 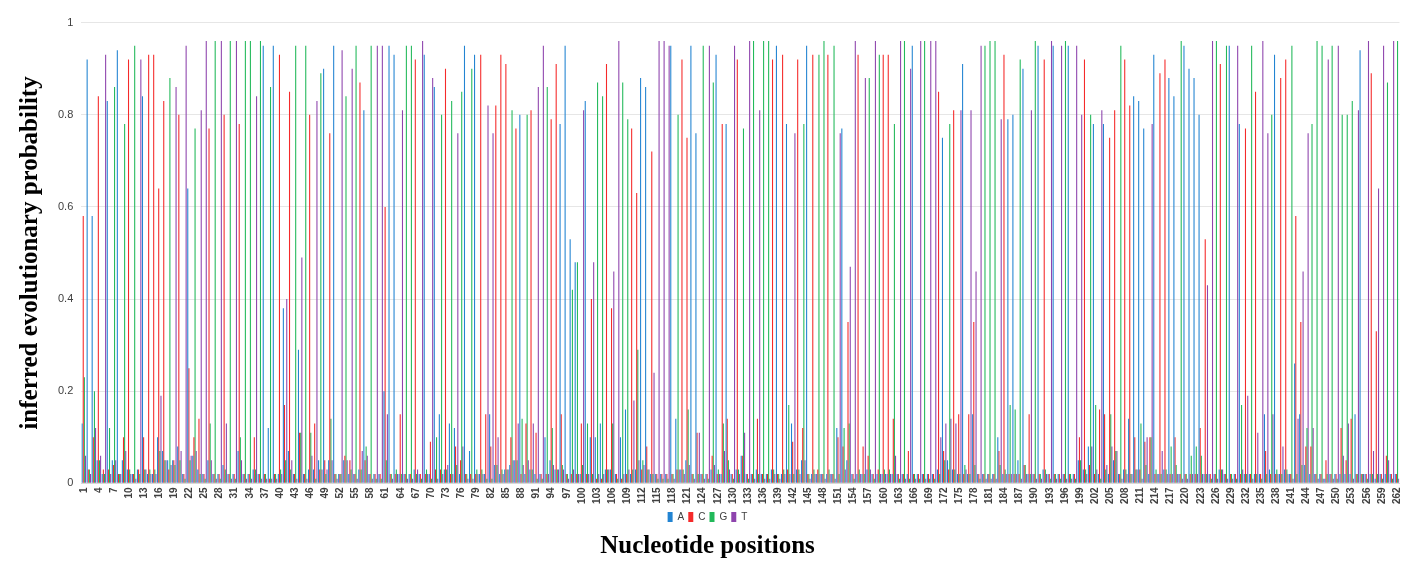 What do you see at coordinates (943, 495) in the screenshot?
I see `x-tick-label: 172` at bounding box center [943, 495].